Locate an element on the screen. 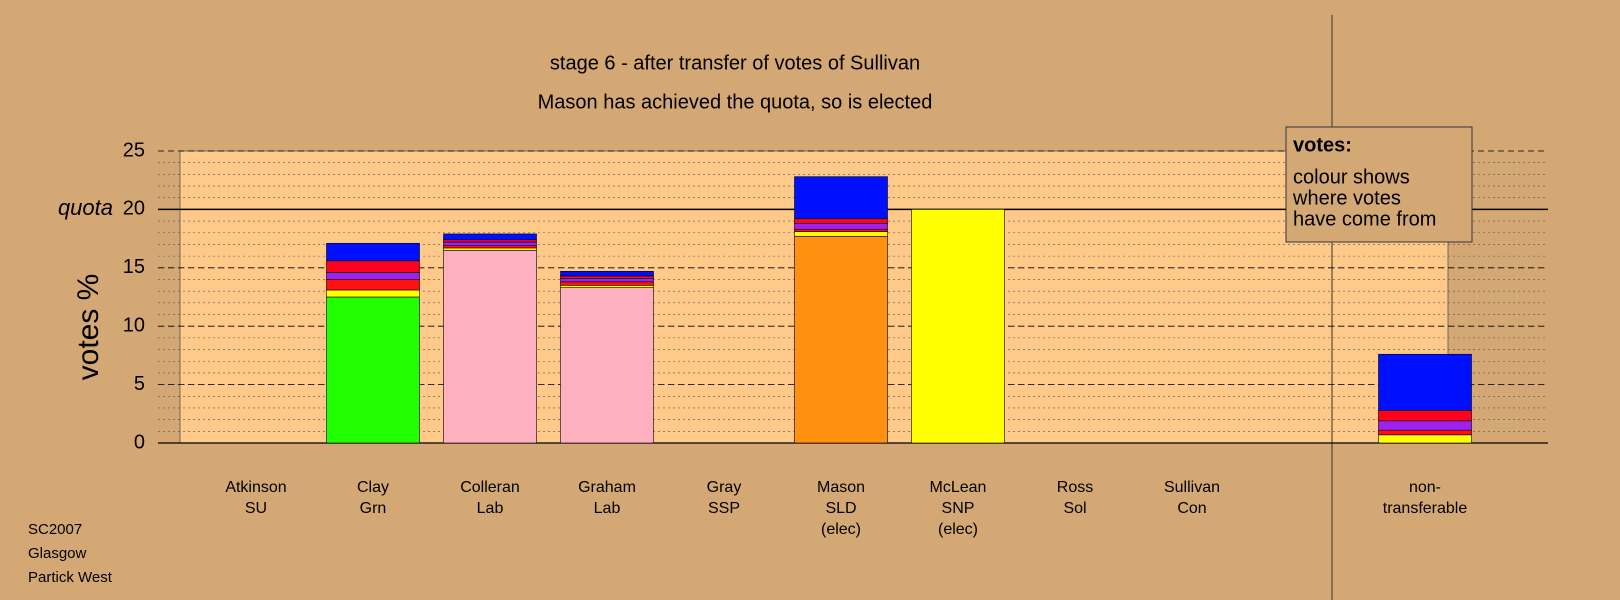 The height and width of the screenshot is (600, 1620). legend-box is located at coordinates (1379, 184).